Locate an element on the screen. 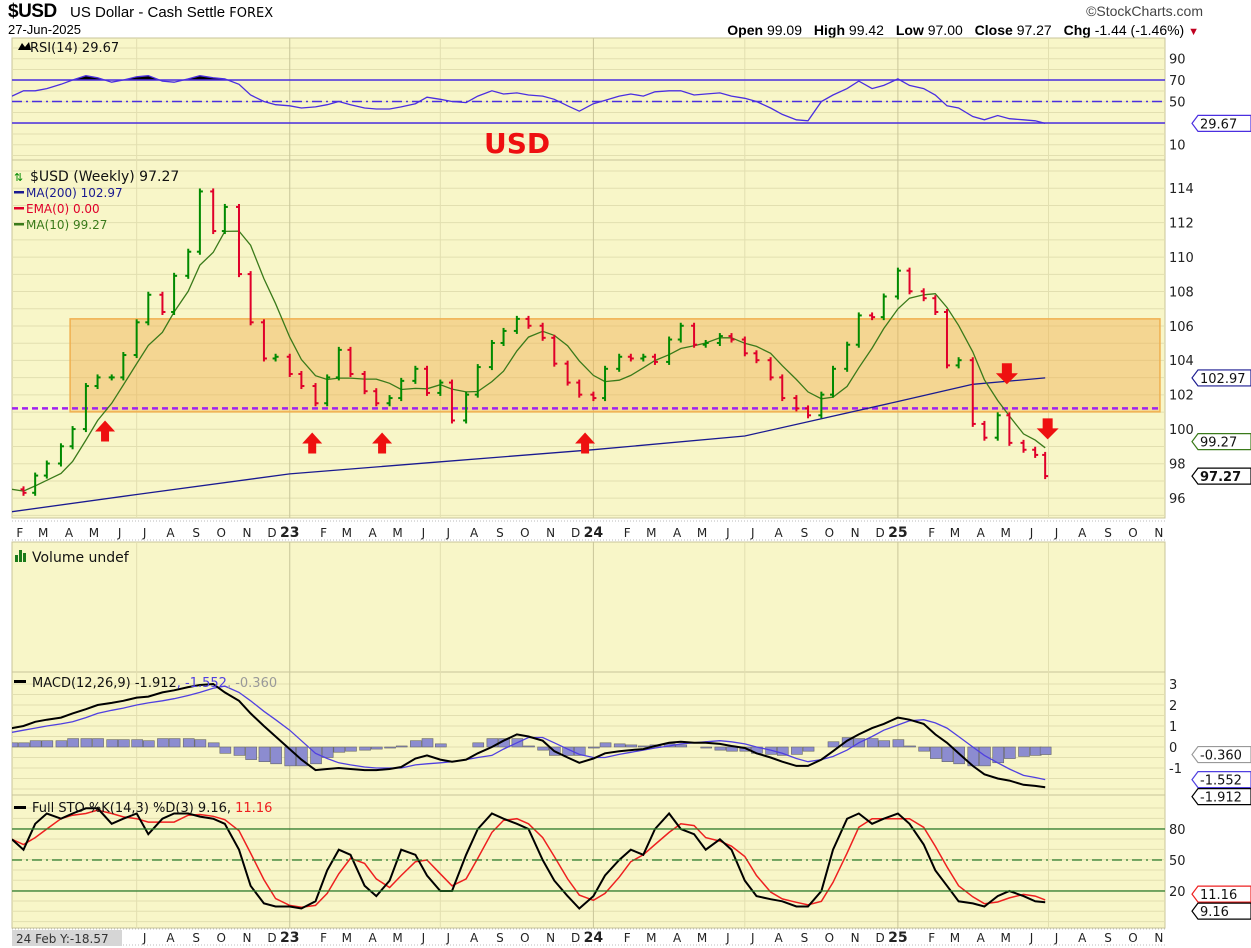 This screenshot has height=948, width=1251. macd-tick-label: -1 is located at coordinates (1175, 769).